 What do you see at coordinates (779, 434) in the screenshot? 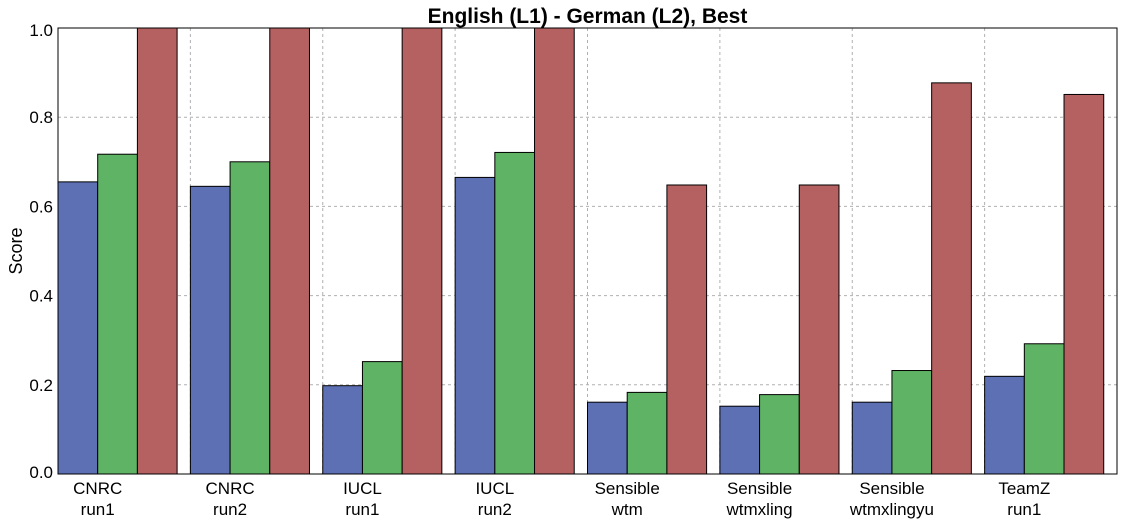
I see `bar-sensible-wtmxling-s2` at bounding box center [779, 434].